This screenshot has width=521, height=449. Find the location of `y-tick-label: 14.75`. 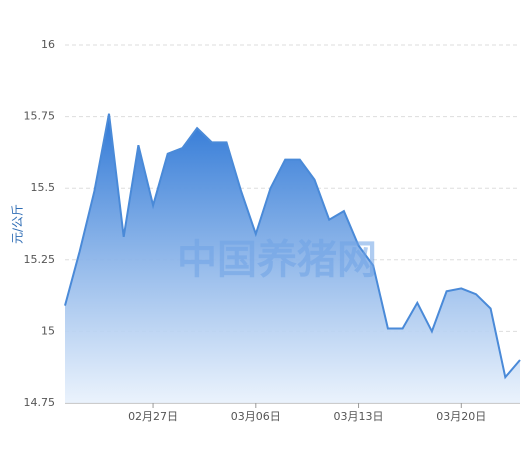

y-tick-label: 14.75 is located at coordinates (40, 402).